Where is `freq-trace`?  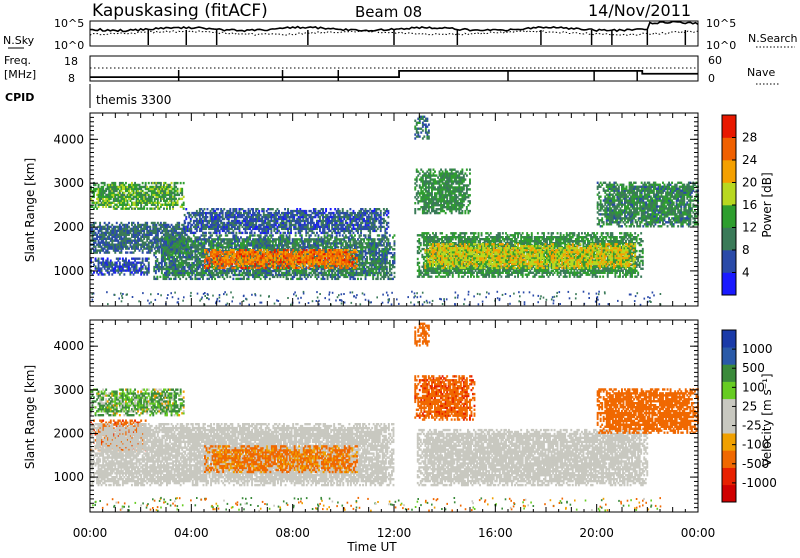 freq-trace is located at coordinates (394, 74).